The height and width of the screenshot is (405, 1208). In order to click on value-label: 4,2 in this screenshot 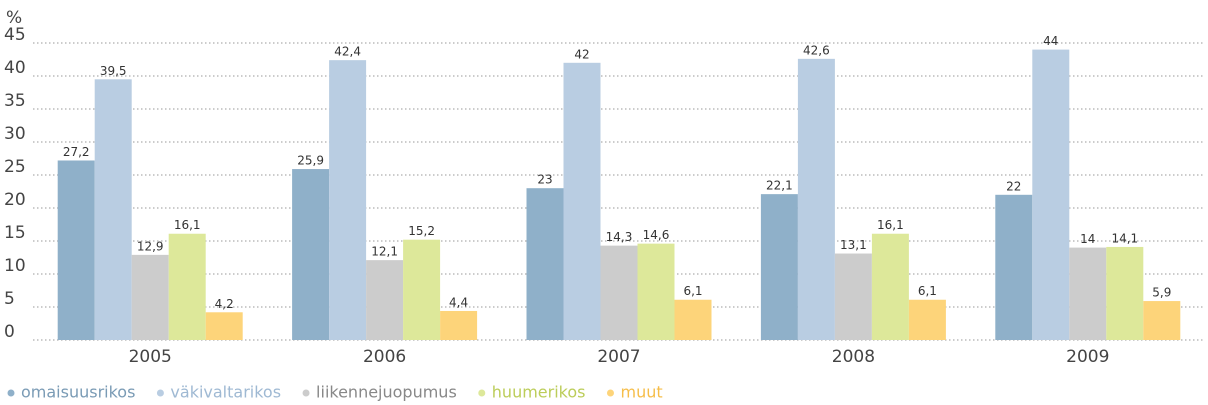, I will do `click(224, 304)`.